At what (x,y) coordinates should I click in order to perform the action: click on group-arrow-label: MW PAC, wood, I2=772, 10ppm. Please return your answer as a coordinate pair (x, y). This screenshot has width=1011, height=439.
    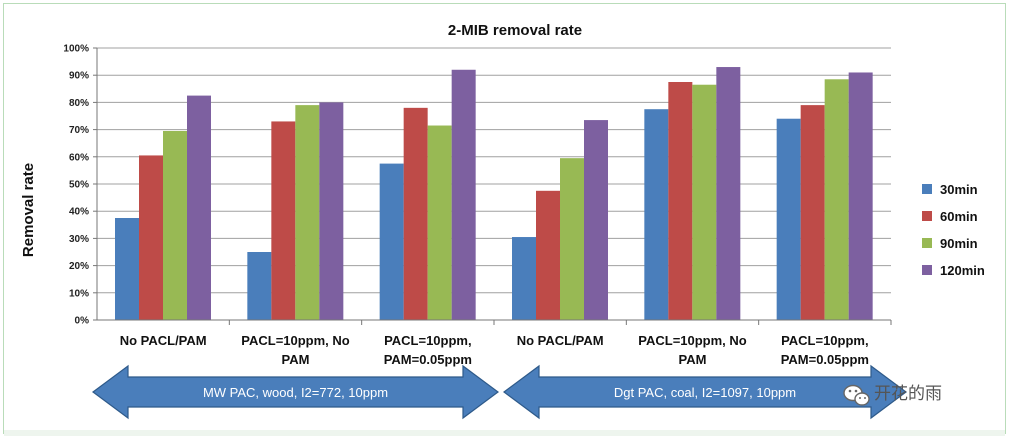
    Looking at the image, I should click on (295, 392).